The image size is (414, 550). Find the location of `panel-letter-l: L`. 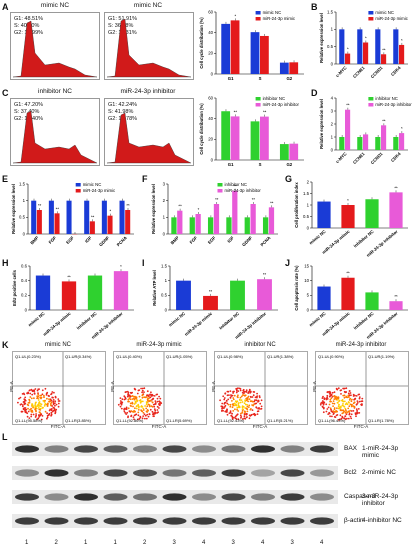

panel-letter-l: L is located at coordinates (5, 437).